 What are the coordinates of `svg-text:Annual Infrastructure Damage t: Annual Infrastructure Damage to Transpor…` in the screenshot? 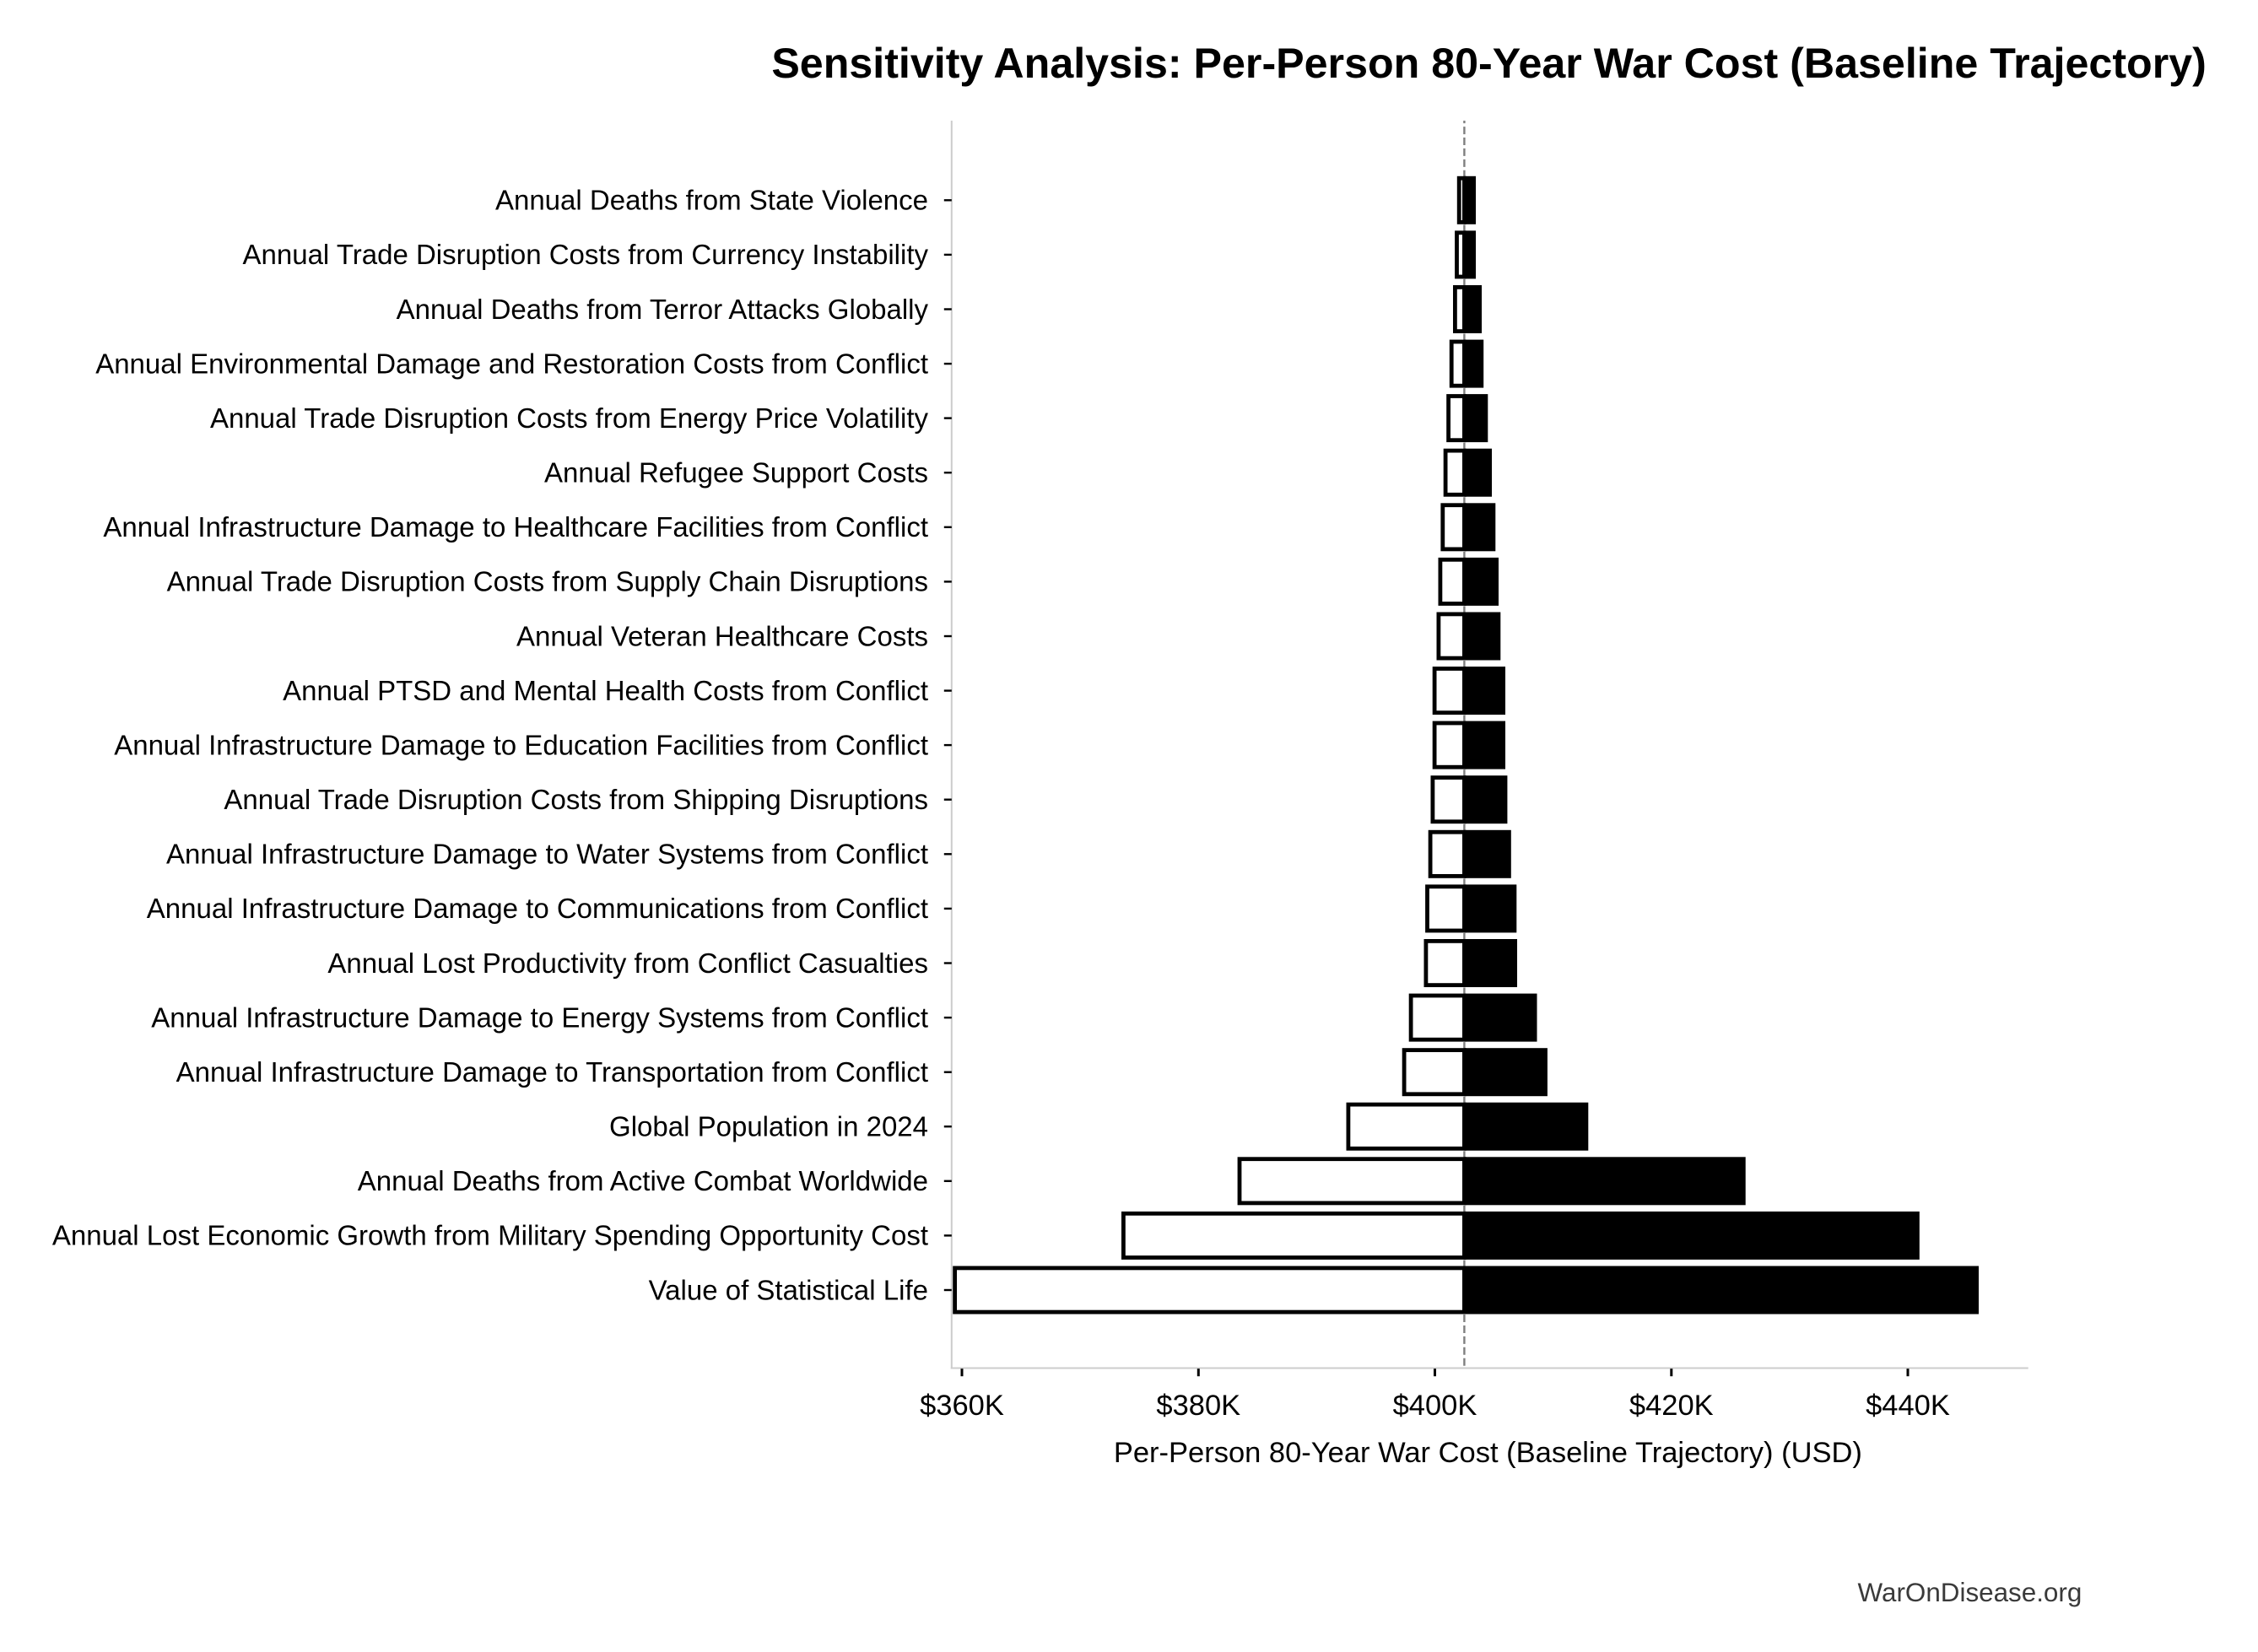 It's located at (552, 1072).